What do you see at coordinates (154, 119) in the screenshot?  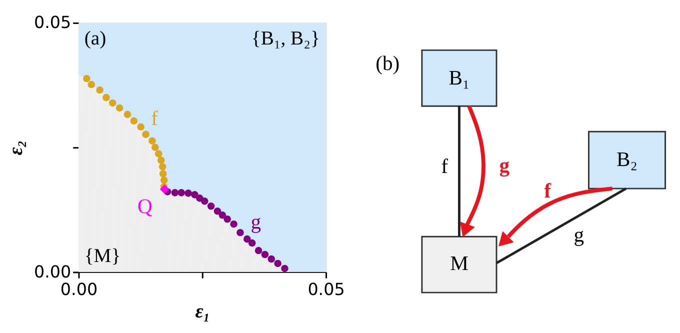 I see `annotation: f` at bounding box center [154, 119].